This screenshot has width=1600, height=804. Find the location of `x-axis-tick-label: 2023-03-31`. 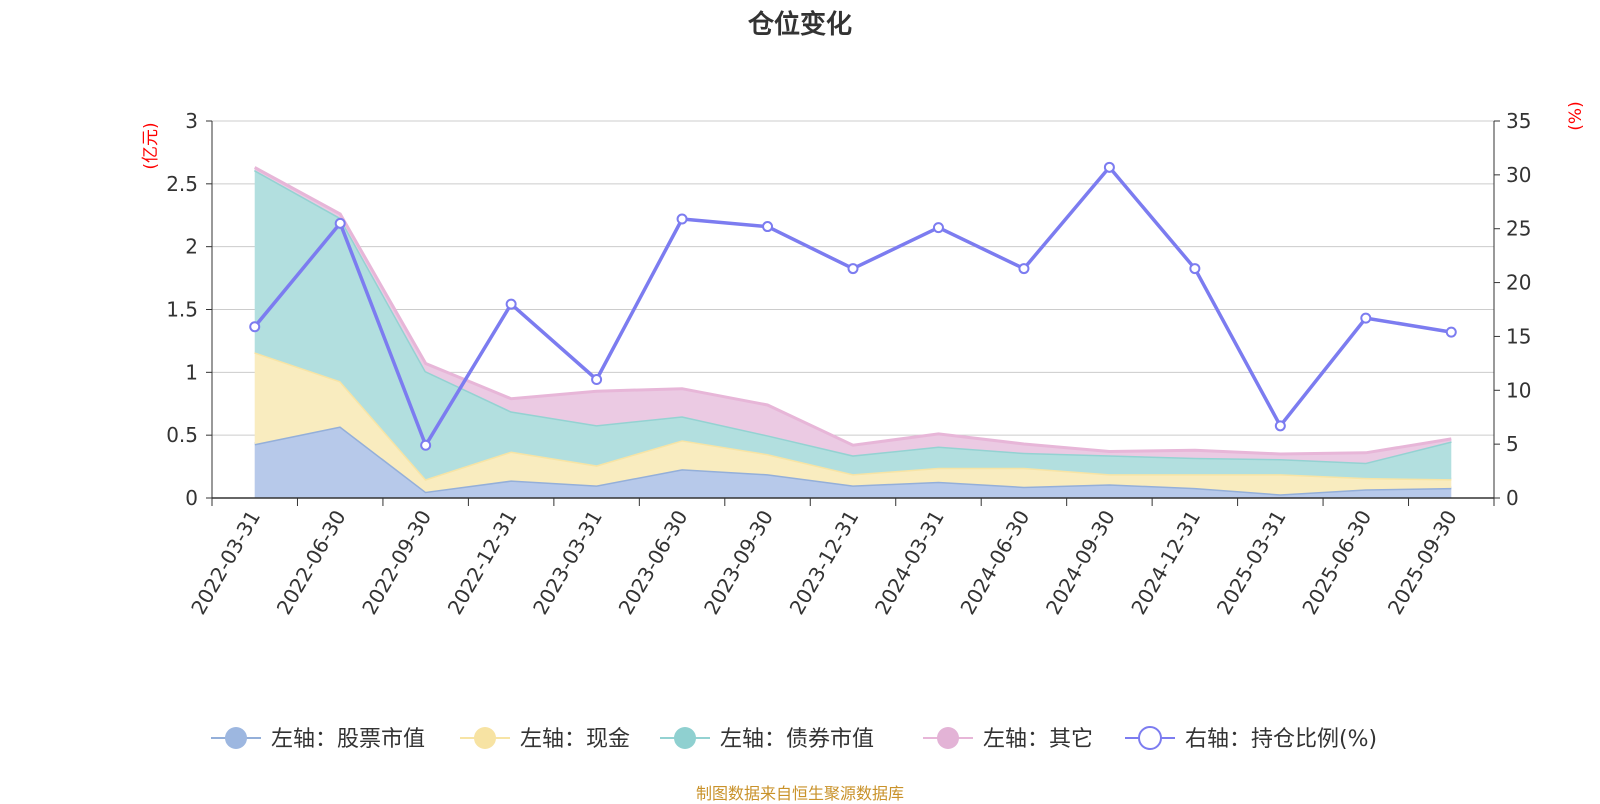

x-axis-tick-label: 2023-03-31 is located at coordinates (567, 562).